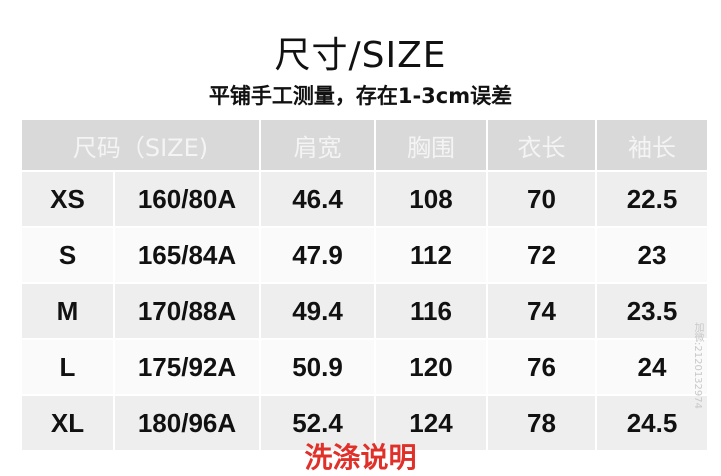 The height and width of the screenshot is (476, 721). I want to click on table-cell: 74, so click(542, 310).